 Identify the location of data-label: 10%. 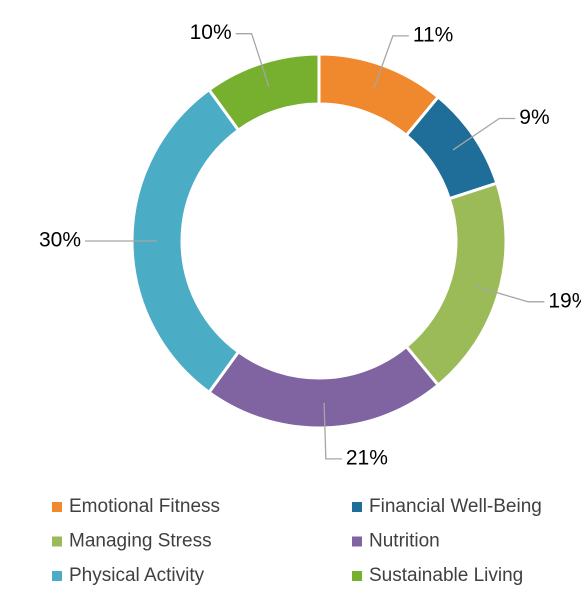
(211, 32).